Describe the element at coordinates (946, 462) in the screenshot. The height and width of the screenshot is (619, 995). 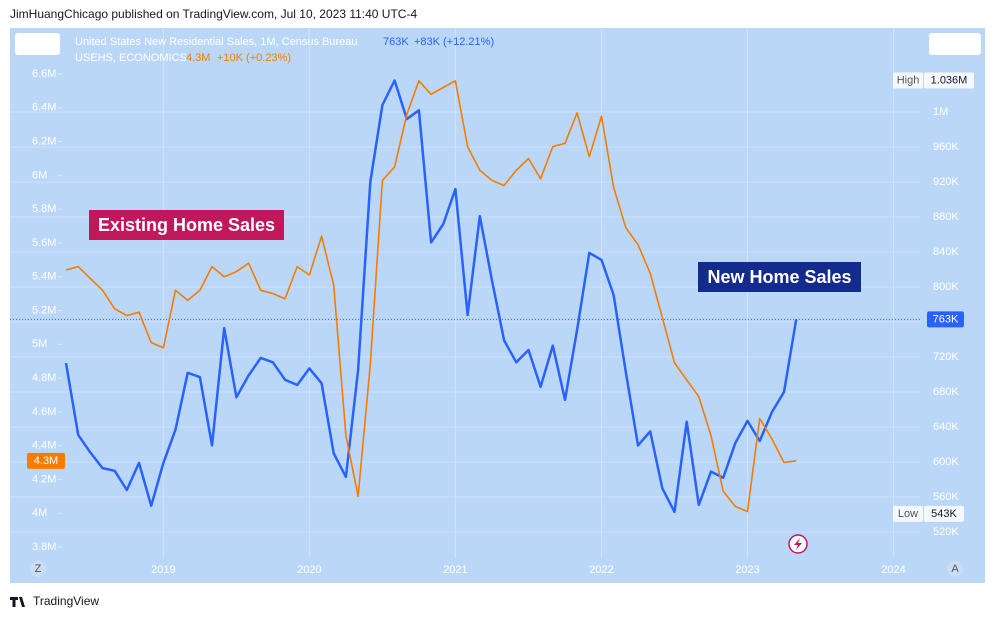
I see `y2-tick-label: 600K` at that location.